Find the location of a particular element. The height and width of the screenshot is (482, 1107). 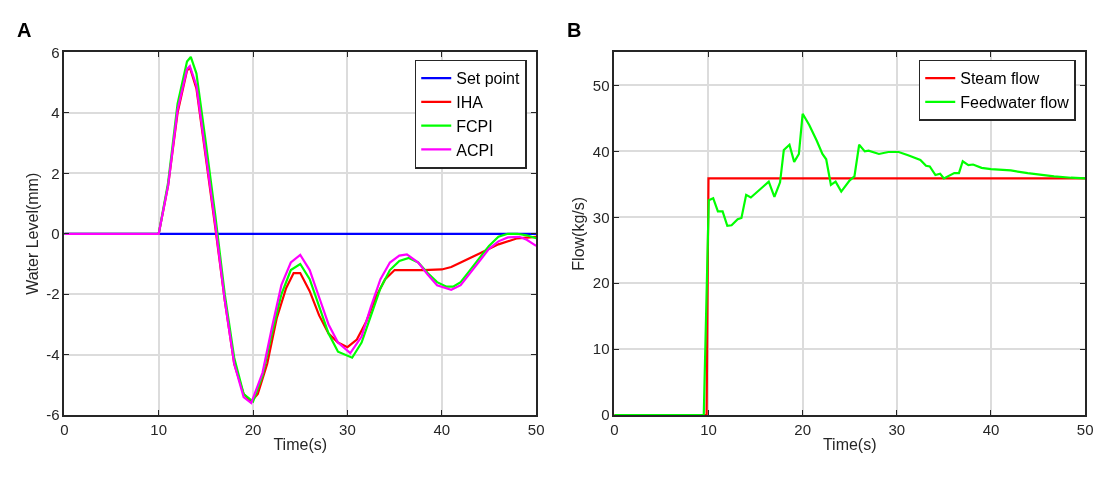

legend-label: FCPI is located at coordinates (474, 126).